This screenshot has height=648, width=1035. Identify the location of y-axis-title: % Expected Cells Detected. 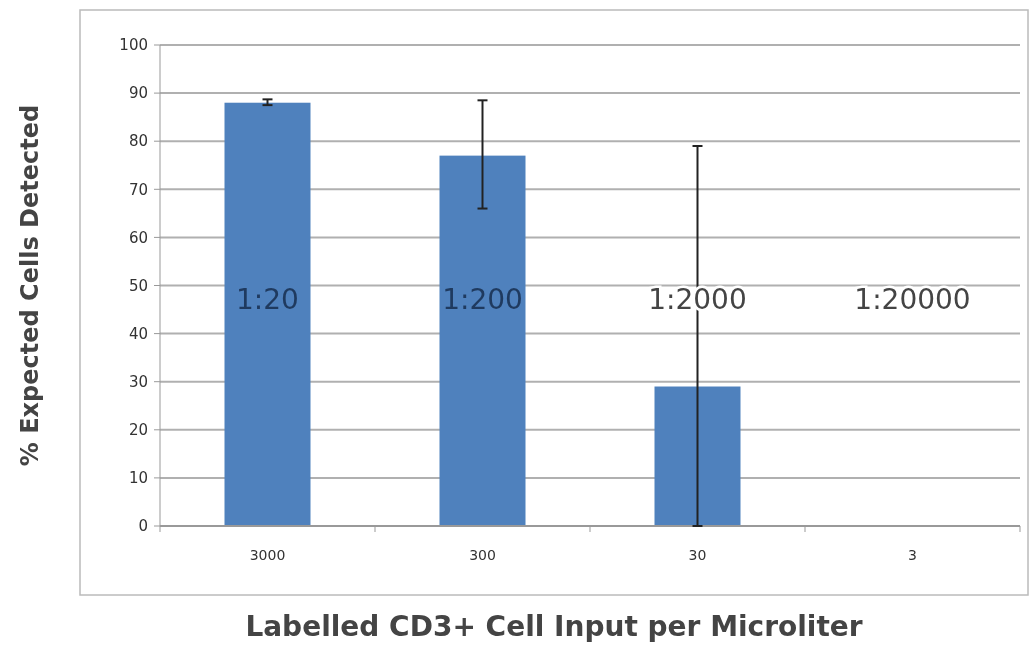
(30, 285).